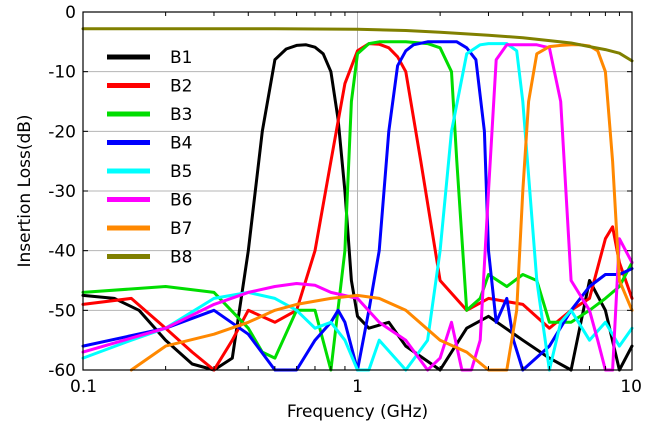 This screenshot has height=435, width=662. Describe the element at coordinates (62, 132) in the screenshot. I see `y-tick-label: -20` at that location.